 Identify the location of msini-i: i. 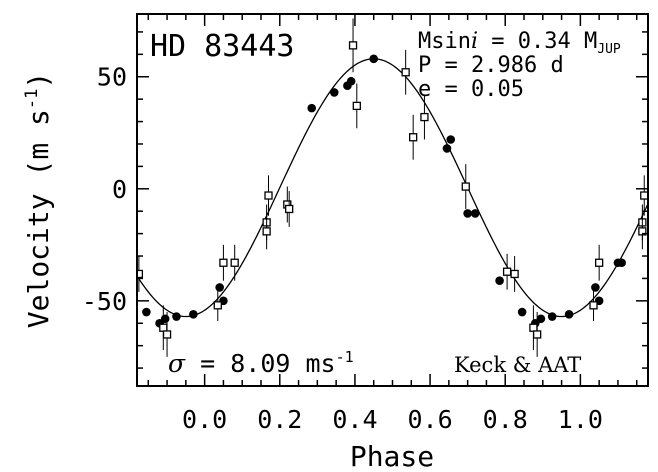
(474, 41).